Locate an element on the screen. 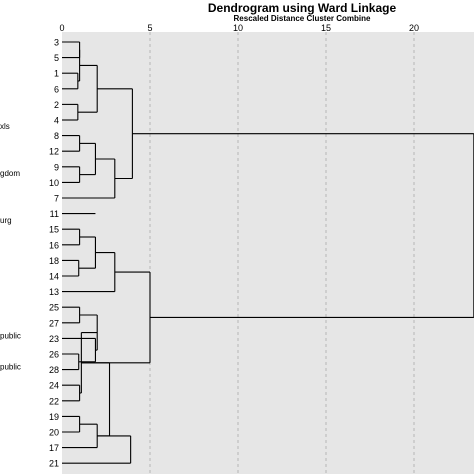 Image resolution: width=474 pixels, height=474 pixels. x-tick-label-10: 10 is located at coordinates (238, 28).